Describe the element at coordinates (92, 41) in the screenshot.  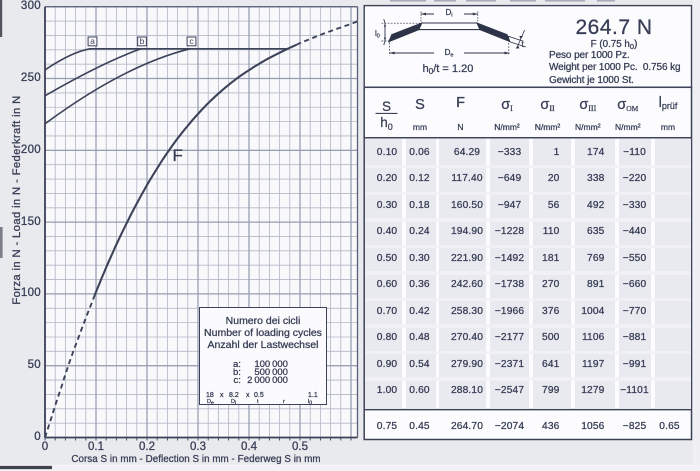
I see `svg-text: a` at that location.